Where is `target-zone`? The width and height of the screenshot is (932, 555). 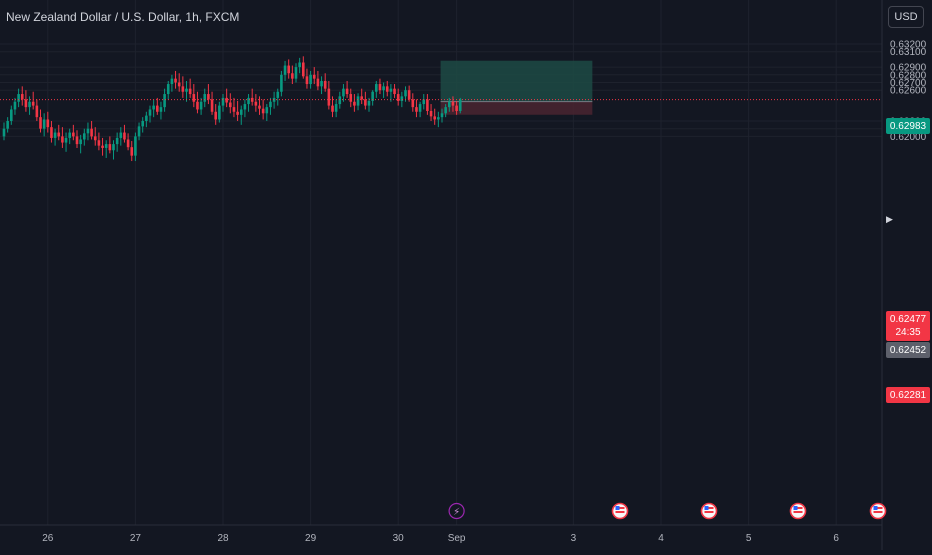 target-zone is located at coordinates (516, 81).